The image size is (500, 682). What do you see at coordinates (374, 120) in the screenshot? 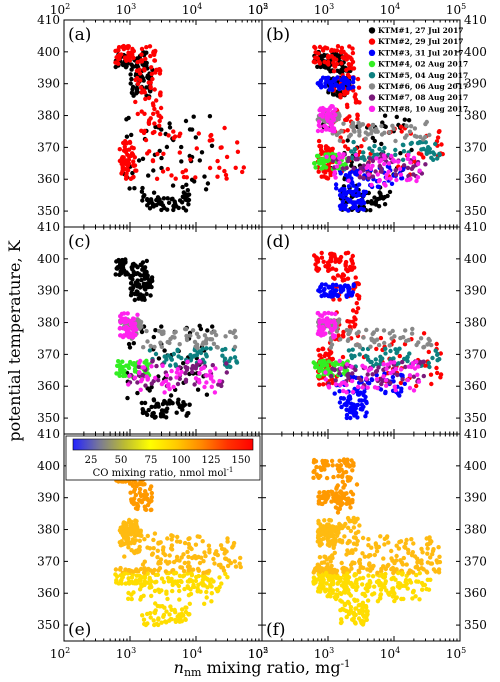
I see `panel-b: 350 360 370 380 390 400 410 (b)` at bounding box center [374, 120].